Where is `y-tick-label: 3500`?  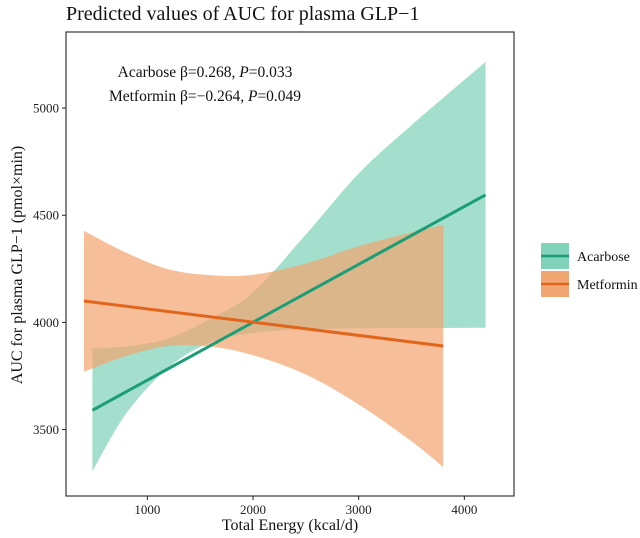
y-tick-label: 3500 is located at coordinates (46, 429).